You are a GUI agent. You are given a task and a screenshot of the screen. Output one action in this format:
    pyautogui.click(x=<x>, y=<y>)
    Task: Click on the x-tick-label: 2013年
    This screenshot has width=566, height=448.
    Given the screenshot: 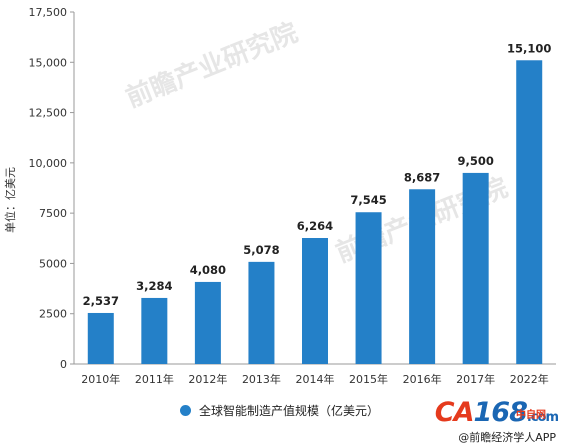 What is the action you would take?
    pyautogui.click(x=261, y=379)
    